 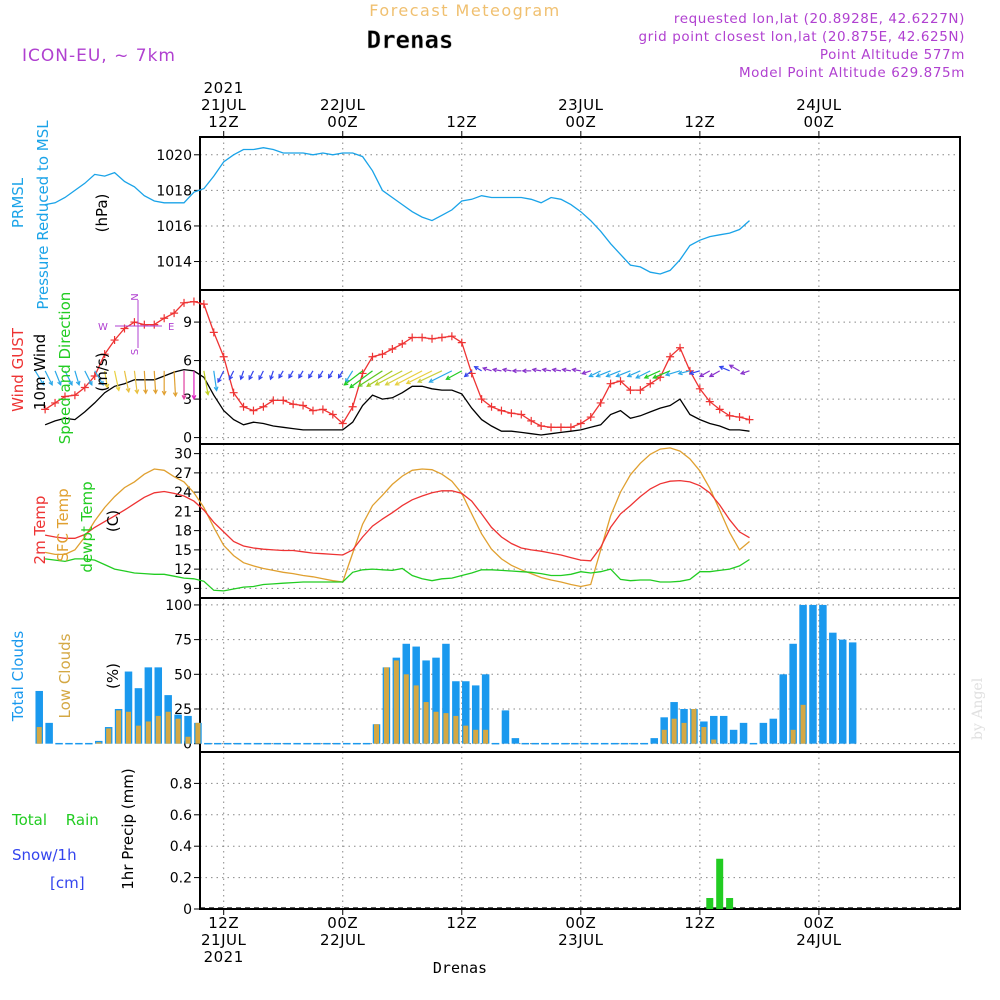 What do you see at coordinates (40, 372) in the screenshot?
I see `wind10m-label: 10m Wind` at bounding box center [40, 372].